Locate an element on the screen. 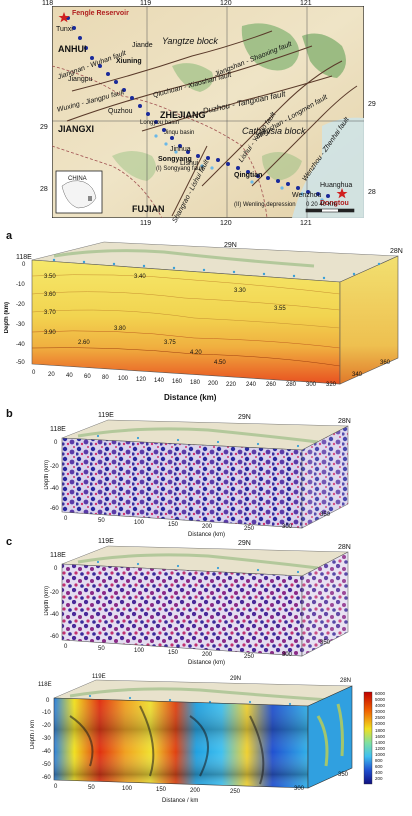 Image resolution: width=412 pixels, height=816 pixels. panel-b-ytick: 0 is located at coordinates (56, 443).